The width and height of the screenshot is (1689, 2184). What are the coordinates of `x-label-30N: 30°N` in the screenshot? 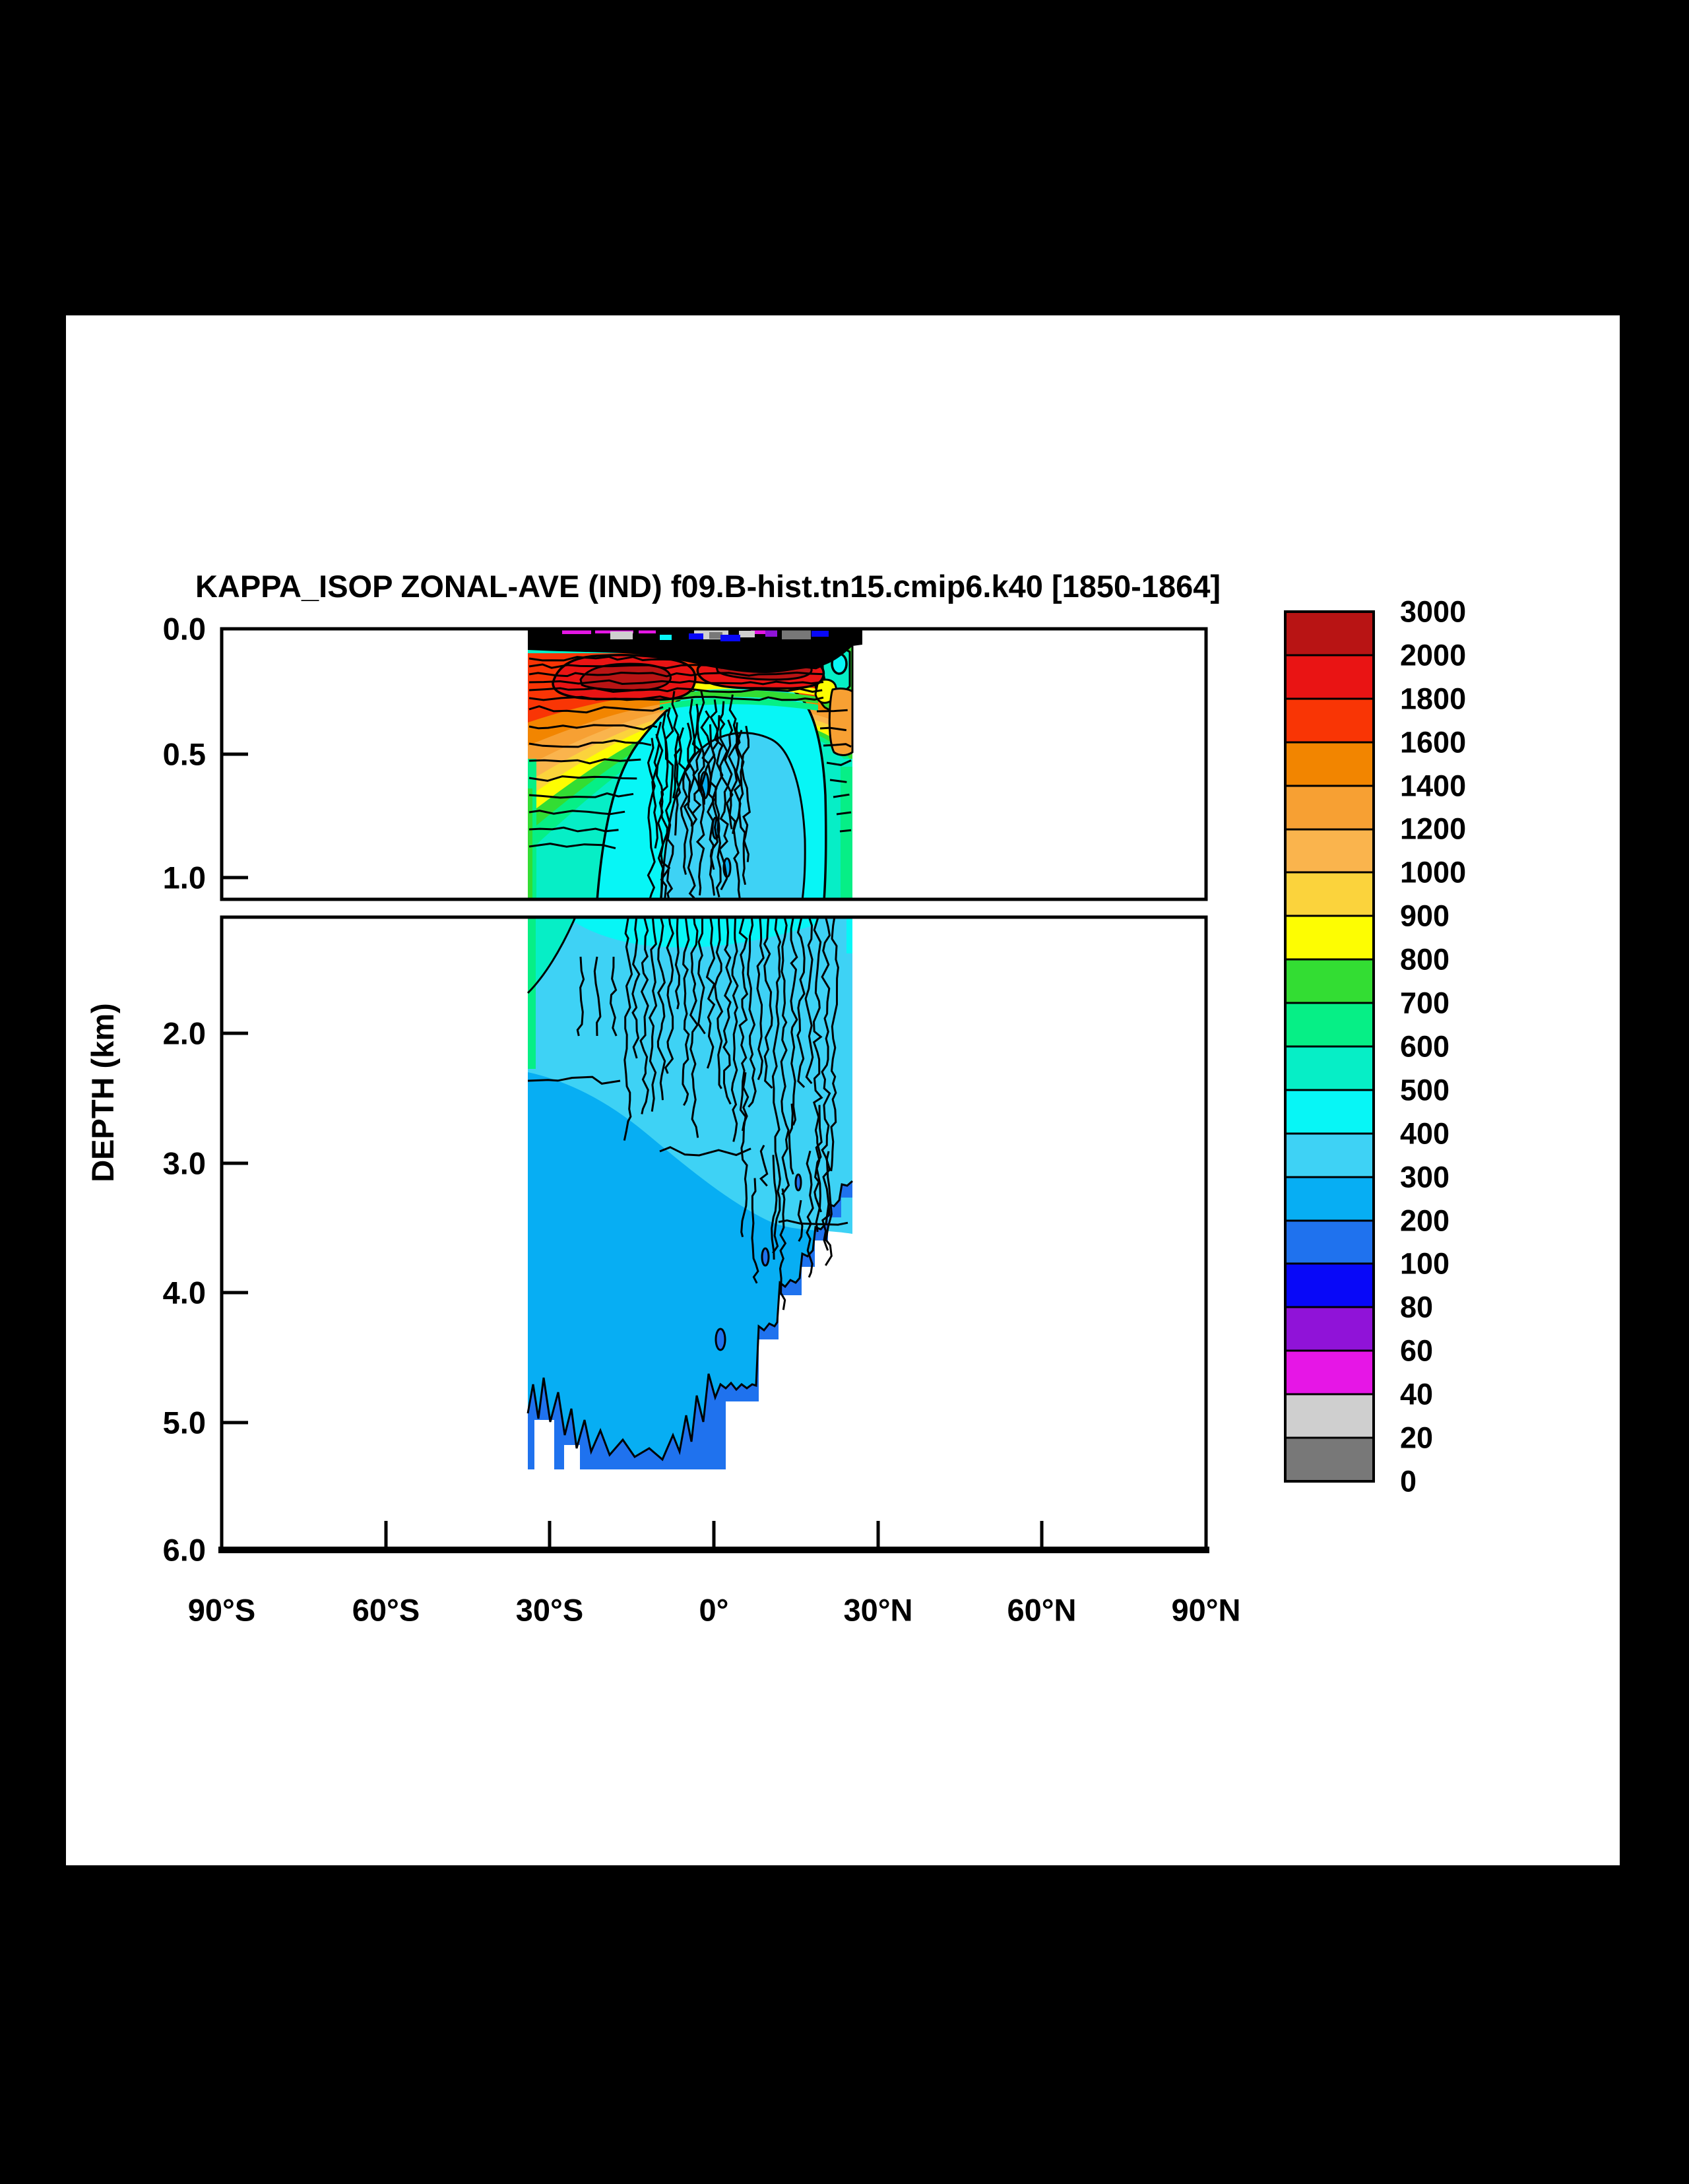 It's located at (877, 1610).